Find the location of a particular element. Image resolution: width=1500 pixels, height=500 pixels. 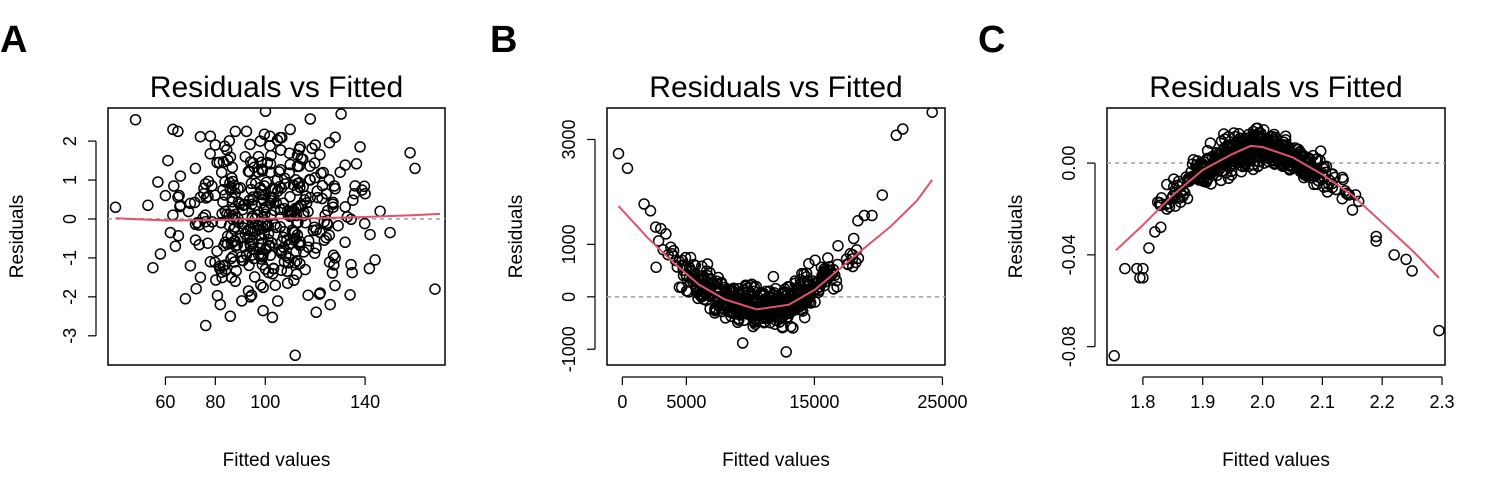

y-tick-label: -3 is located at coordinates (70, 336).